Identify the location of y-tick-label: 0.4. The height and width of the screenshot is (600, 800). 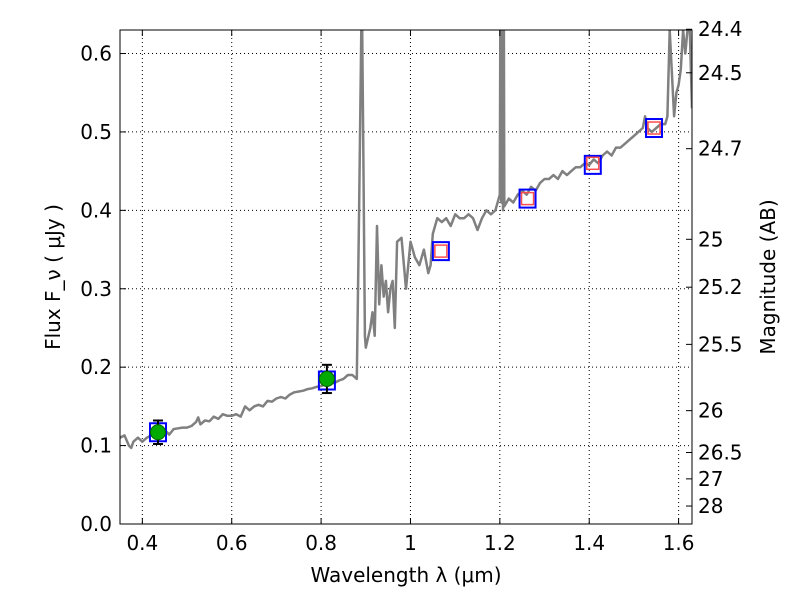
(96, 210).